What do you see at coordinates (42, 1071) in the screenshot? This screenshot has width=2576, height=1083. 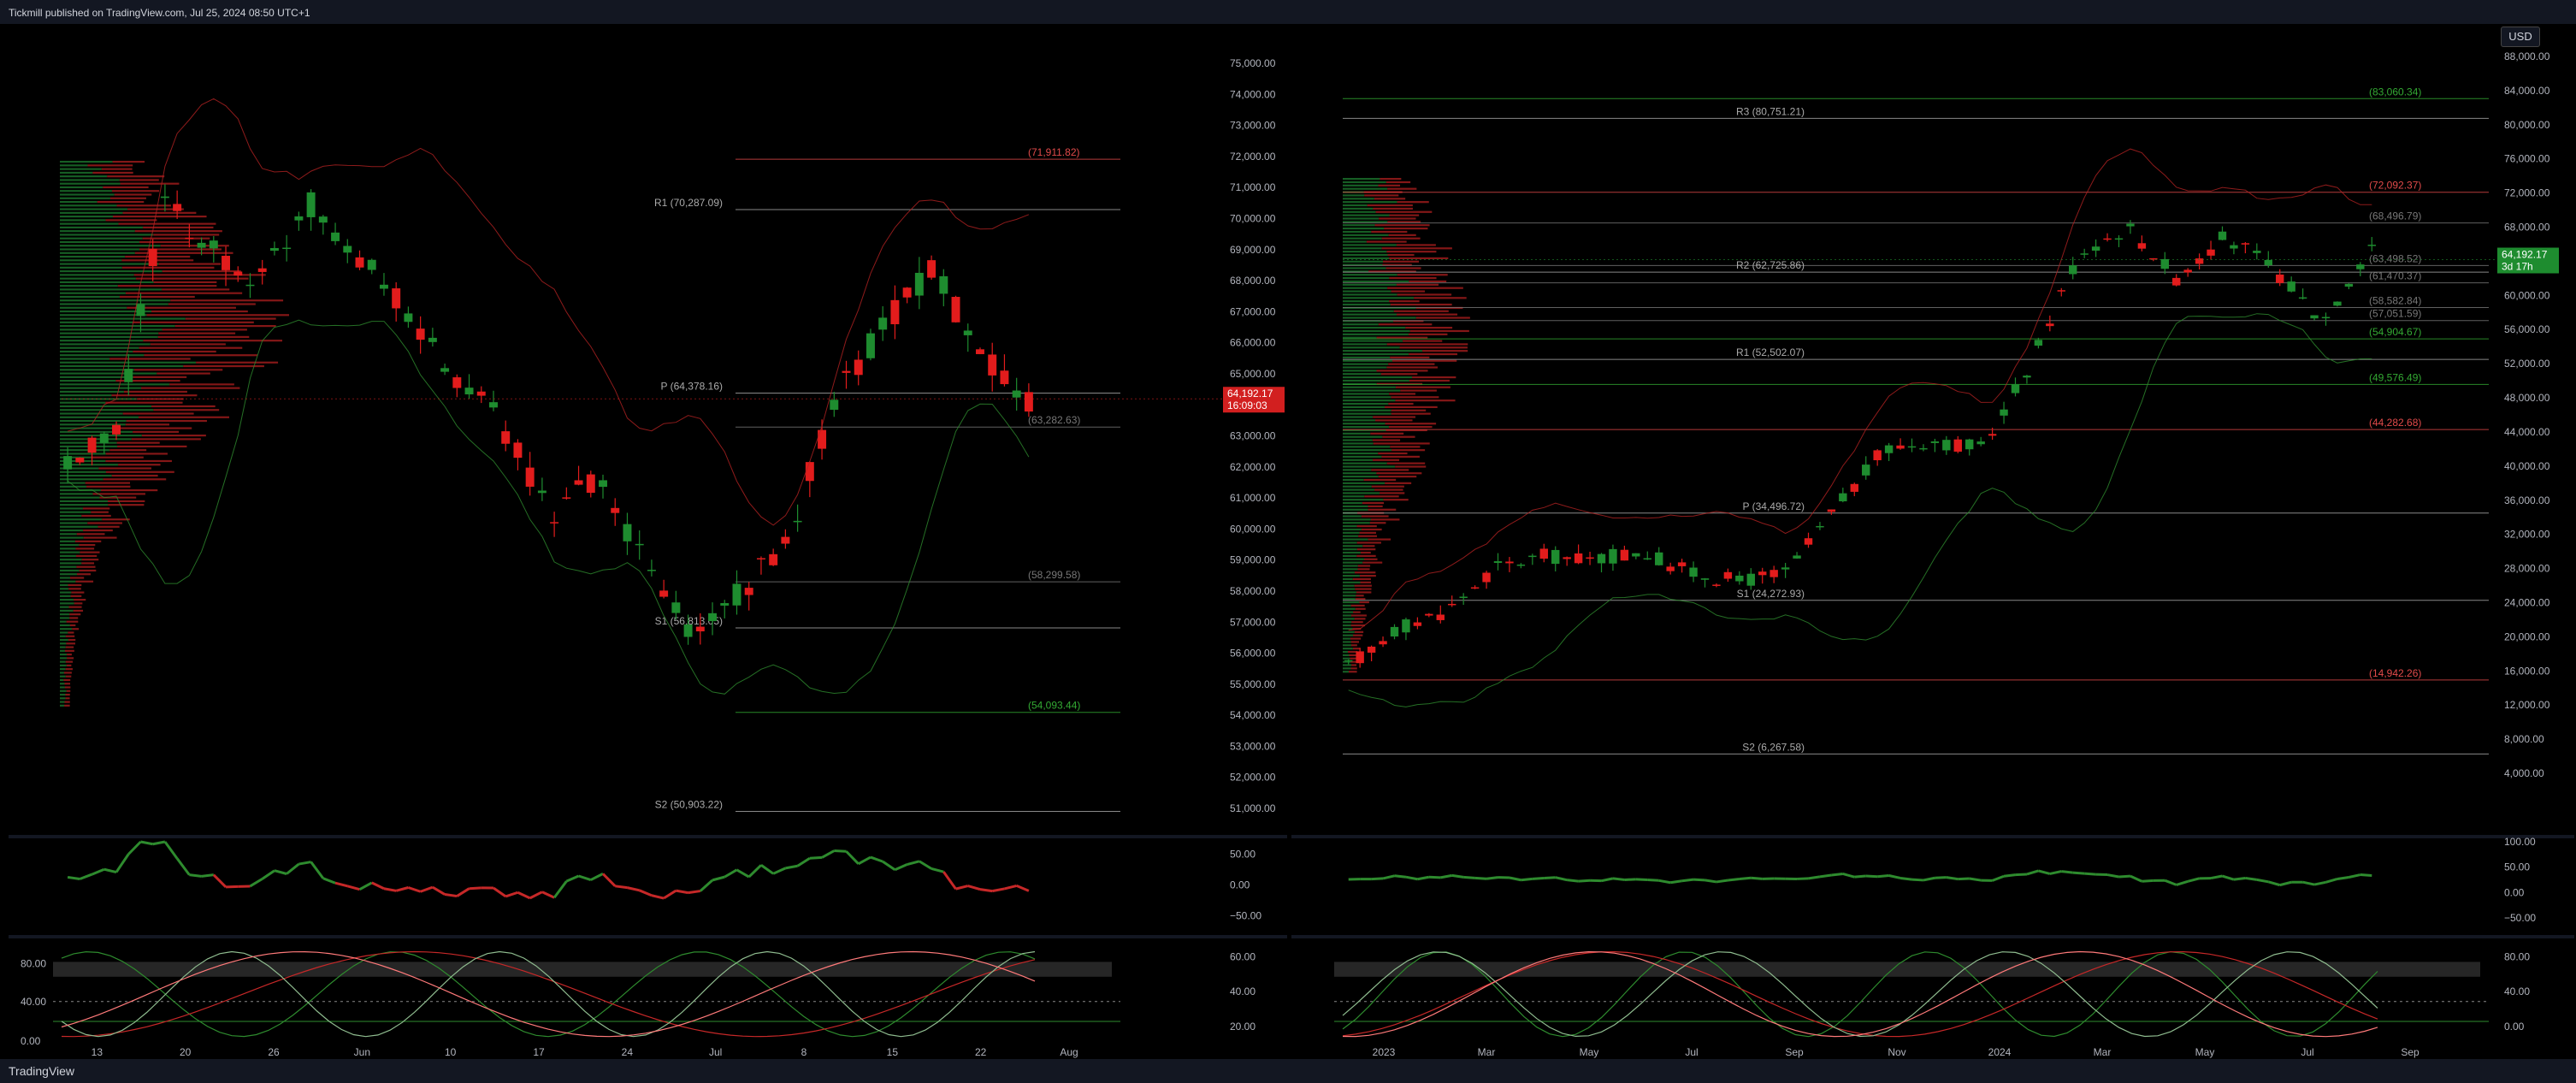 I see `tradingview-logo: TradingView` at bounding box center [42, 1071].